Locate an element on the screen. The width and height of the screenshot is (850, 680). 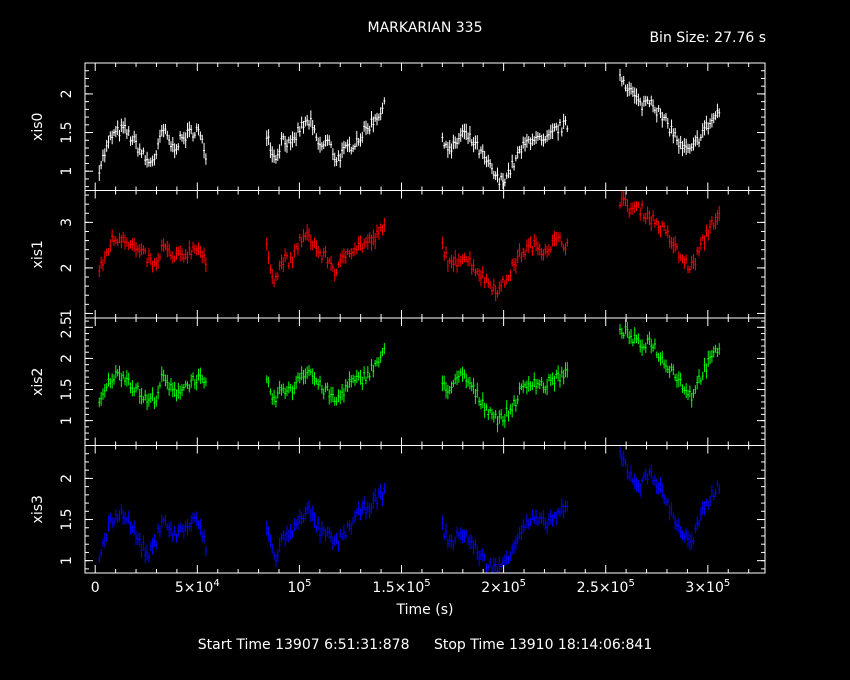
xis0-ytick-label: 1.5 is located at coordinates (67, 132).